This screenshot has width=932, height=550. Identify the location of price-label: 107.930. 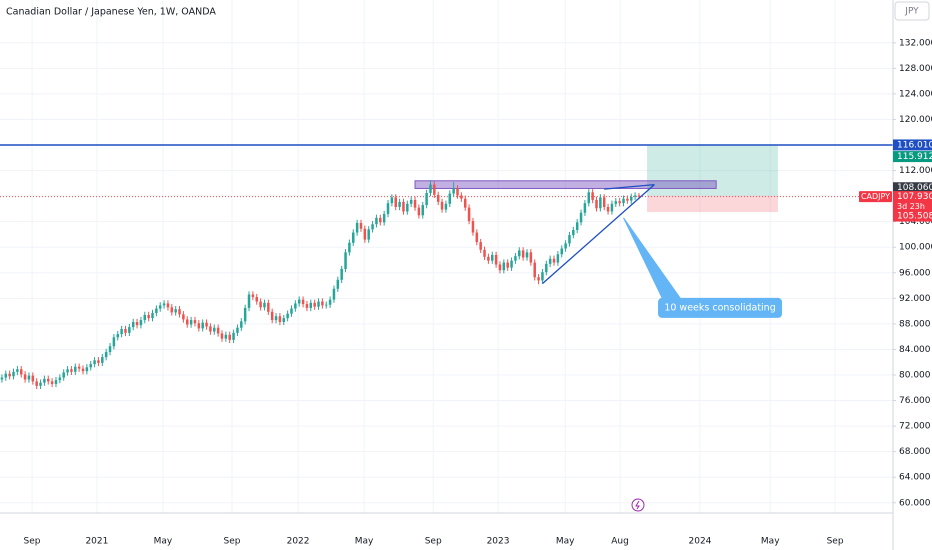
(914, 197).